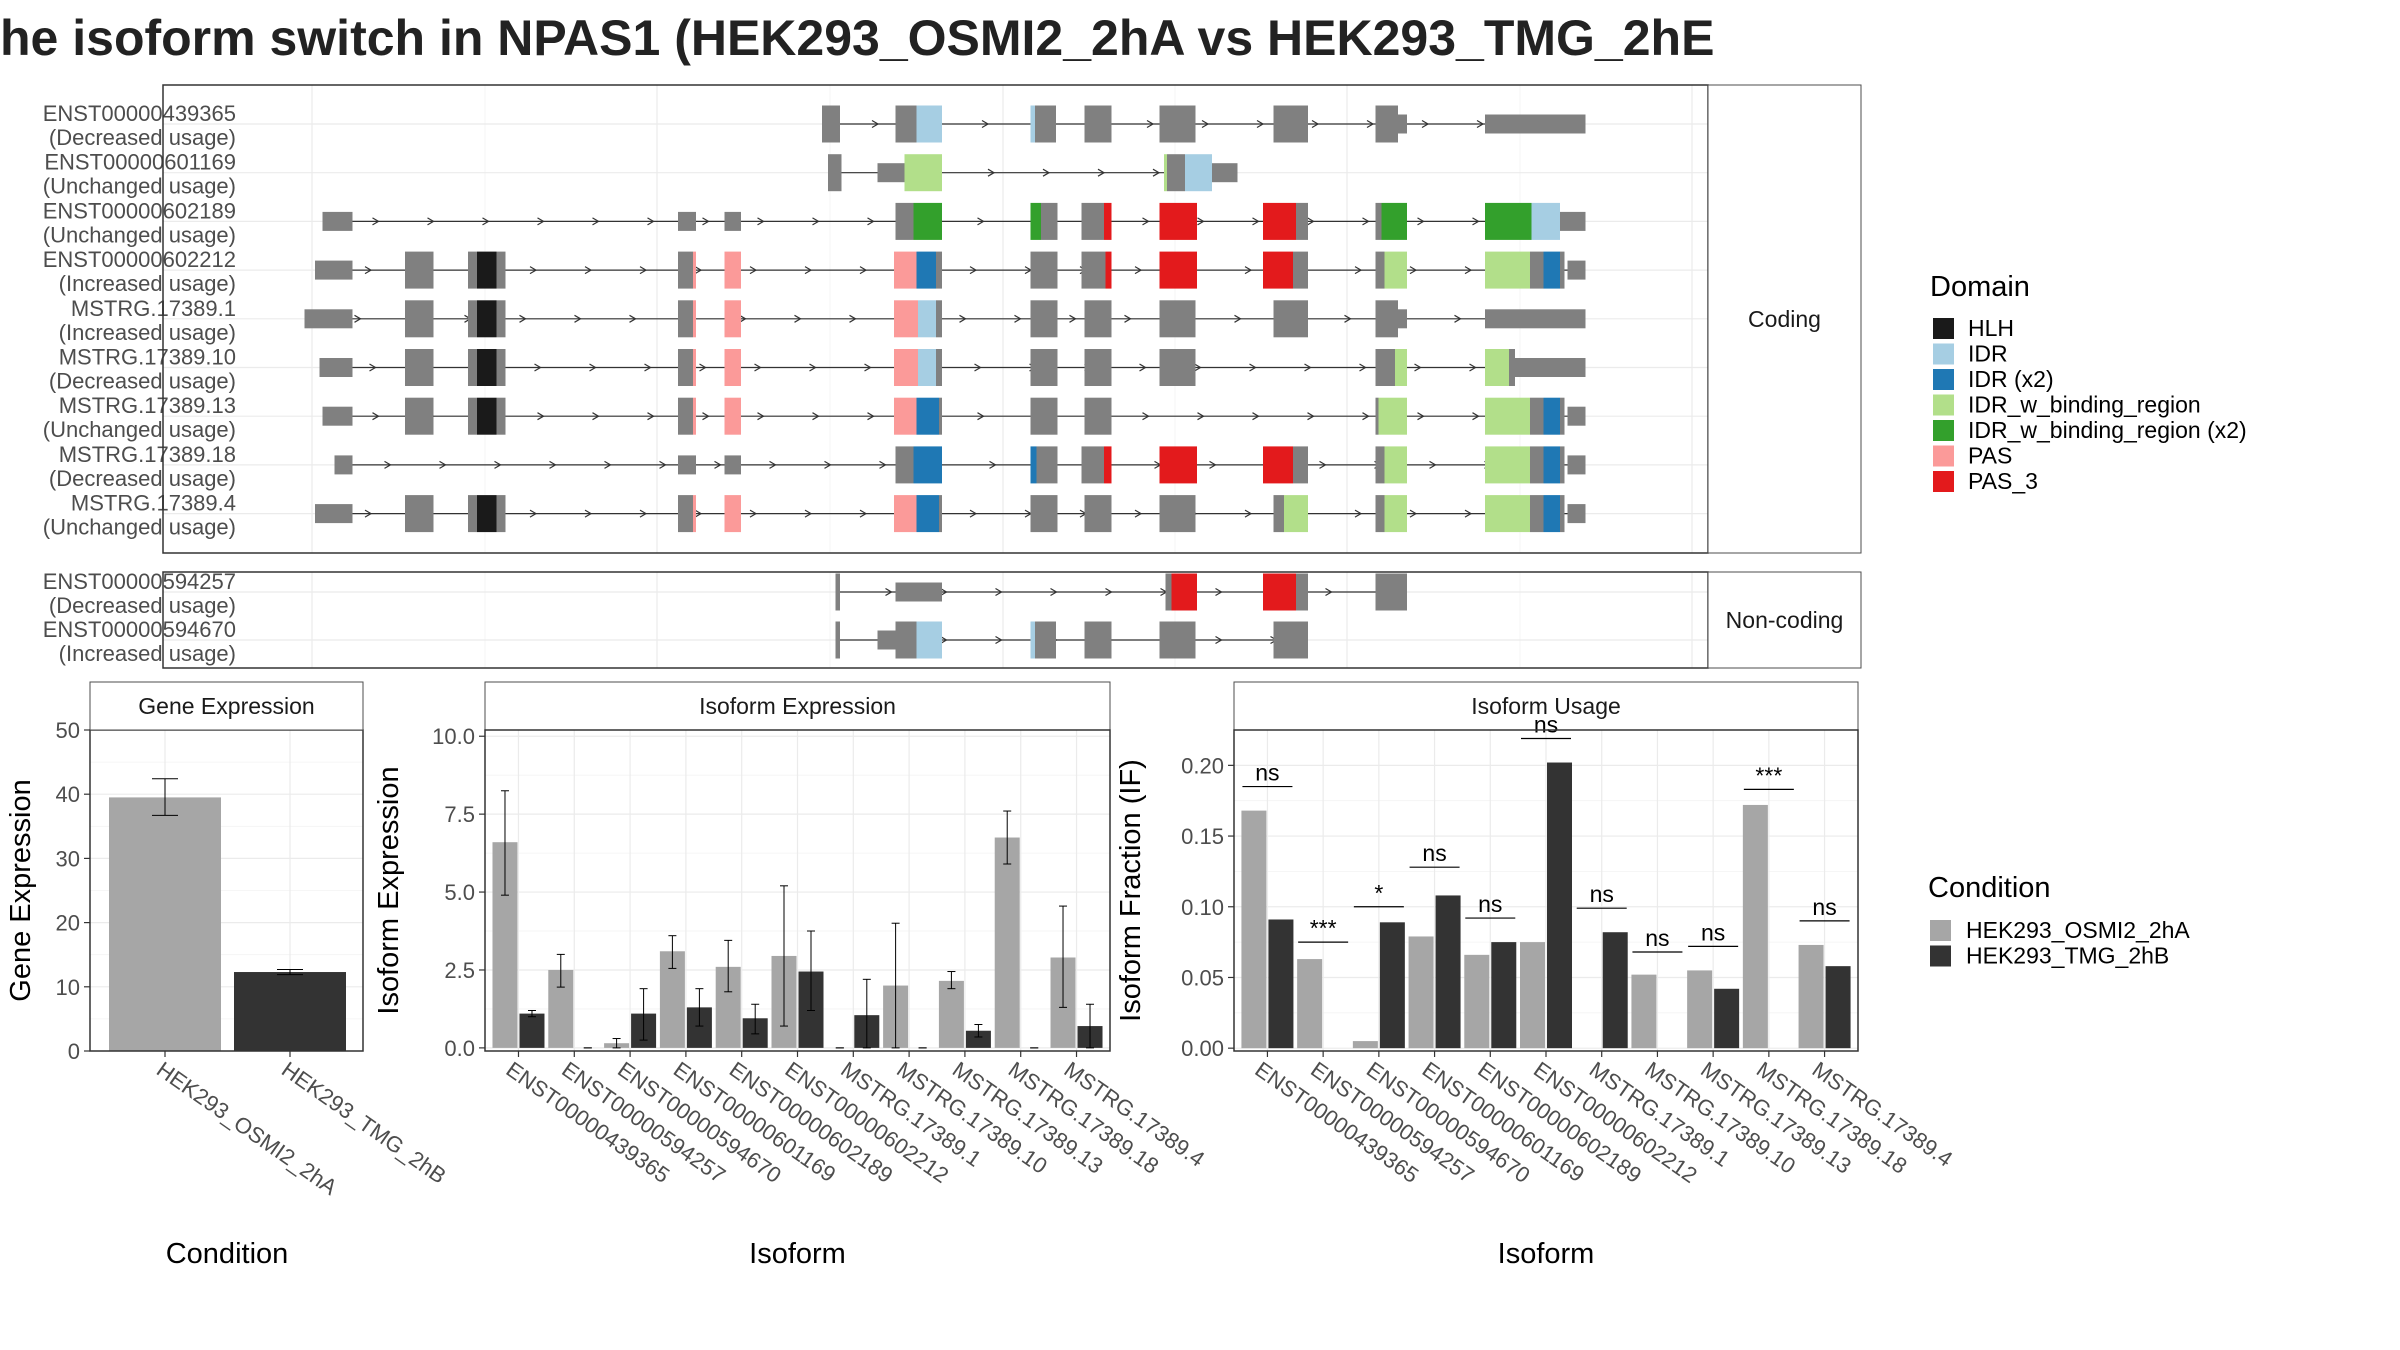 The height and width of the screenshot is (1350, 2400). What do you see at coordinates (153, 503) in the screenshot?
I see `transcript-id: MSTRG.17389.4` at bounding box center [153, 503].